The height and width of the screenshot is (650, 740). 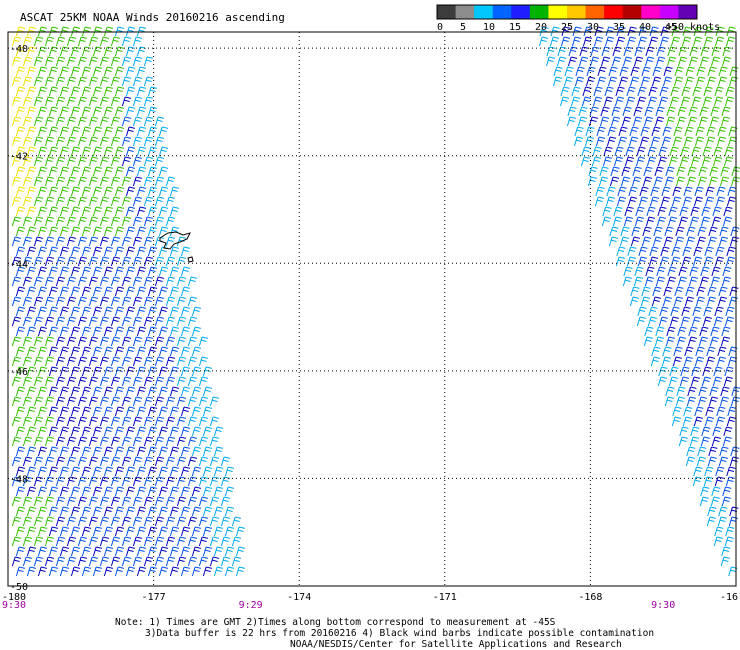 I want to click on legend-swatch, so click(x=688, y=12).